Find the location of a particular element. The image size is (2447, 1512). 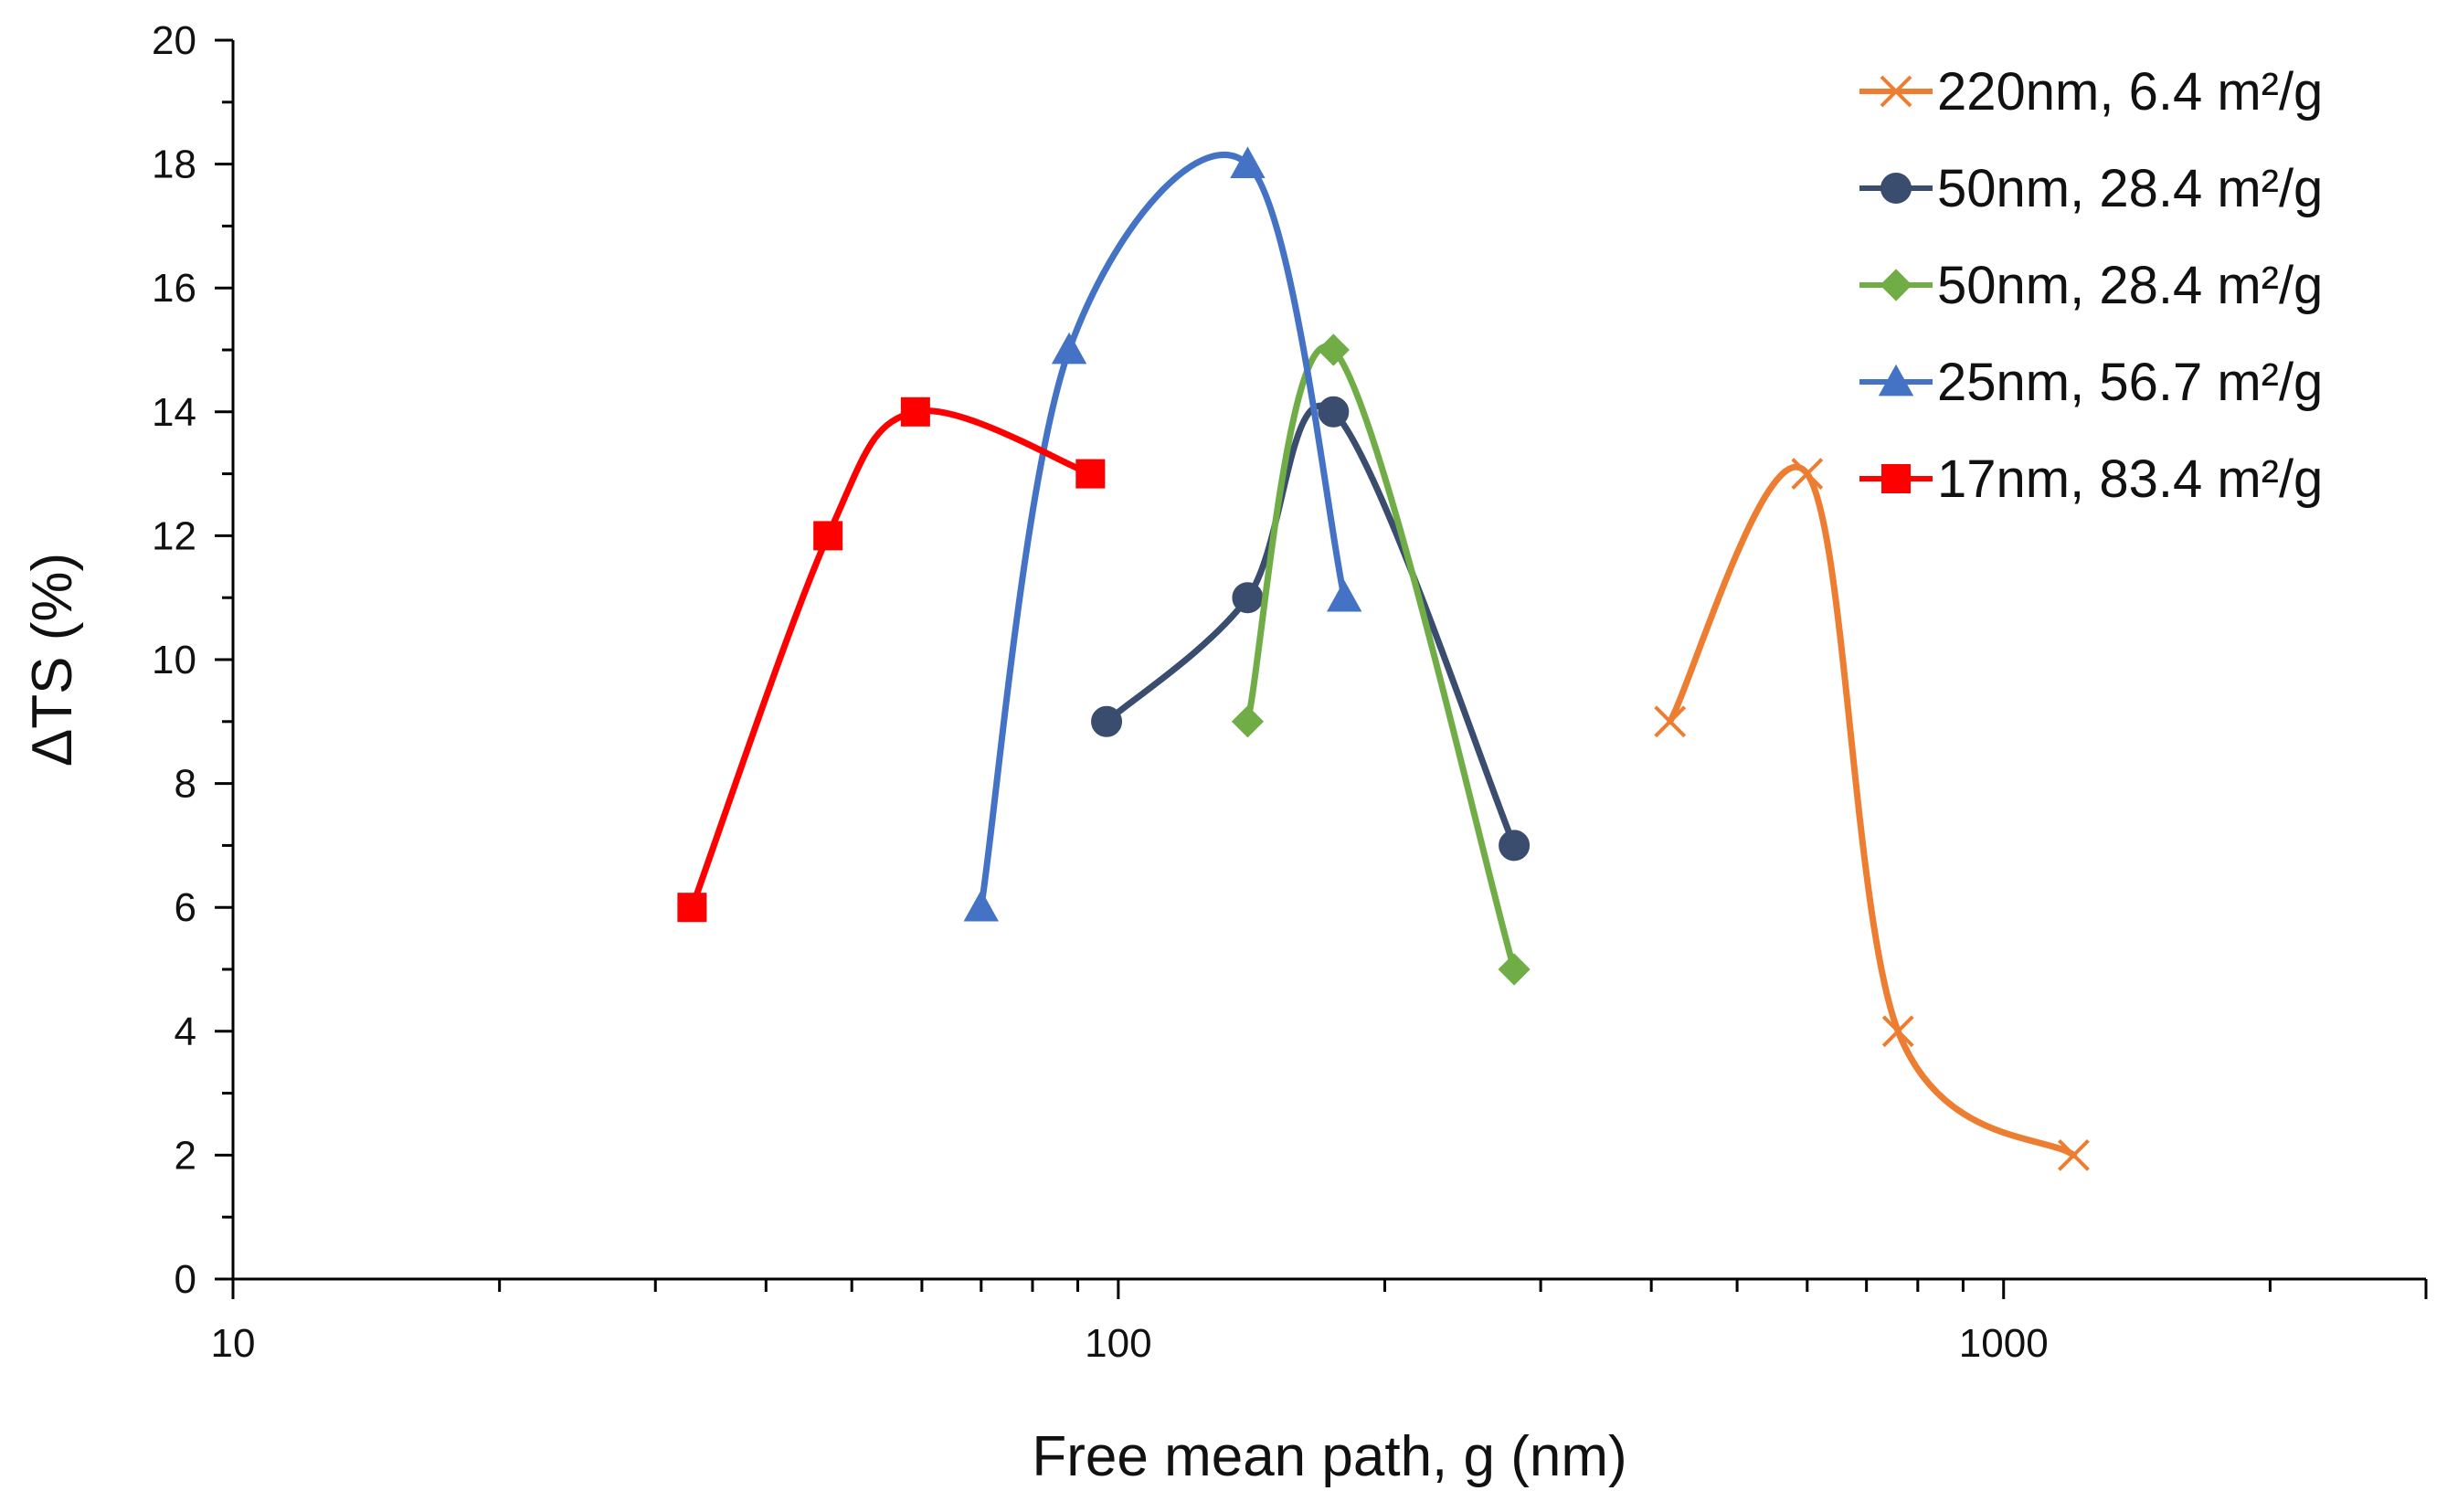

legend-item-4: 17nm, 83.4 m²/g is located at coordinates (2091, 479).